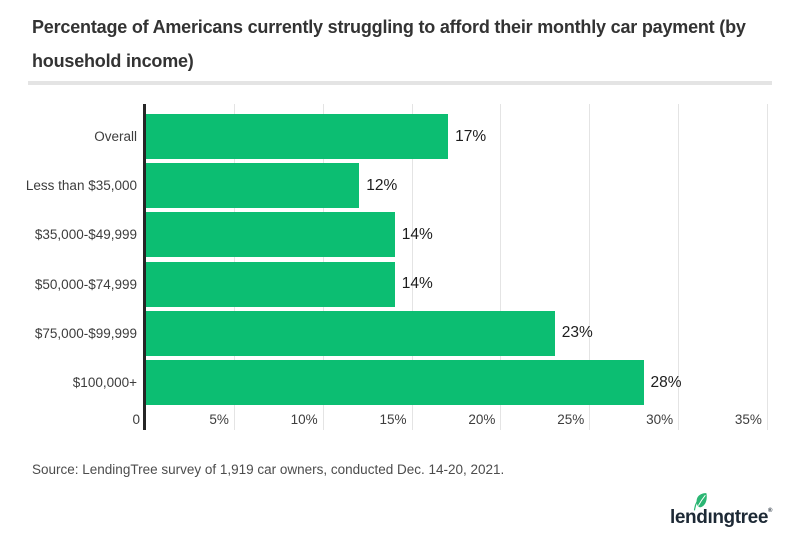 Image resolution: width=800 pixels, height=550 pixels. Describe the element at coordinates (115, 136) in the screenshot. I see `category-label: Overall` at that location.